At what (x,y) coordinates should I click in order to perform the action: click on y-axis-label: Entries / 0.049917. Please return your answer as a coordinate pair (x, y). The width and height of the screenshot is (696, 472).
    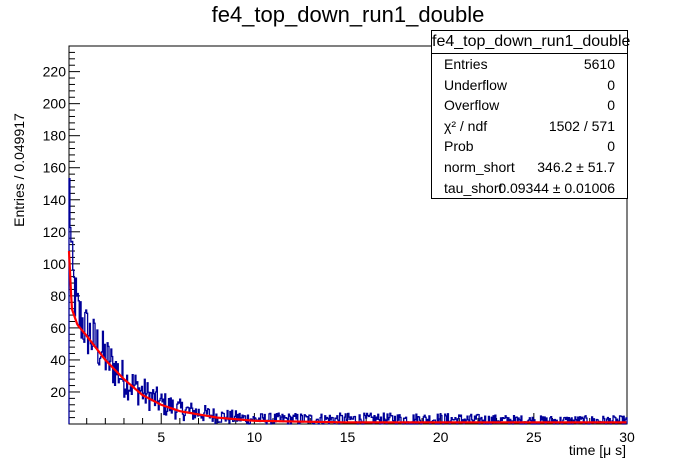
    Looking at the image, I should click on (19, 170).